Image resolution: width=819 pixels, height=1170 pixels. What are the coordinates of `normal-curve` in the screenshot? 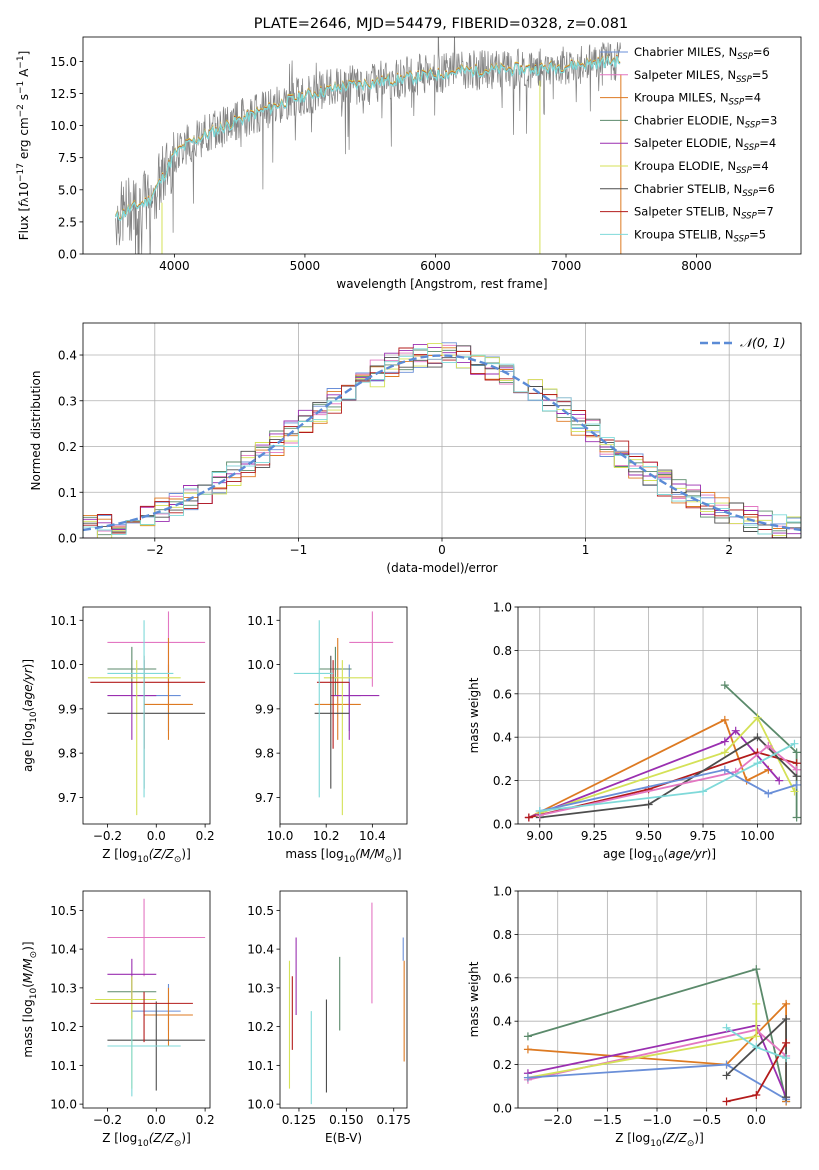 It's located at (442, 443).